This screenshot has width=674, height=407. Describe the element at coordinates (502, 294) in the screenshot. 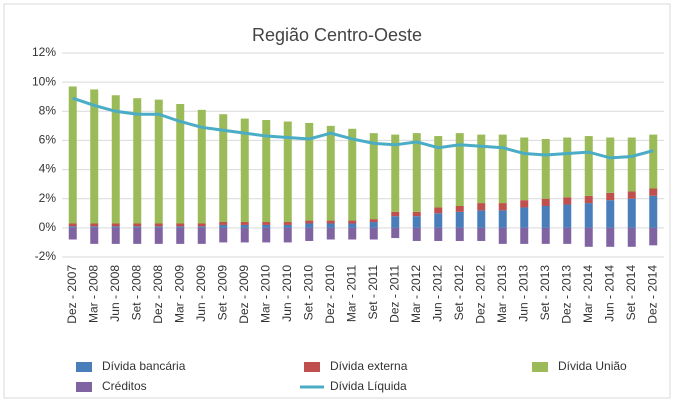

I see `x-tick-label: Mar - 2013` at that location.